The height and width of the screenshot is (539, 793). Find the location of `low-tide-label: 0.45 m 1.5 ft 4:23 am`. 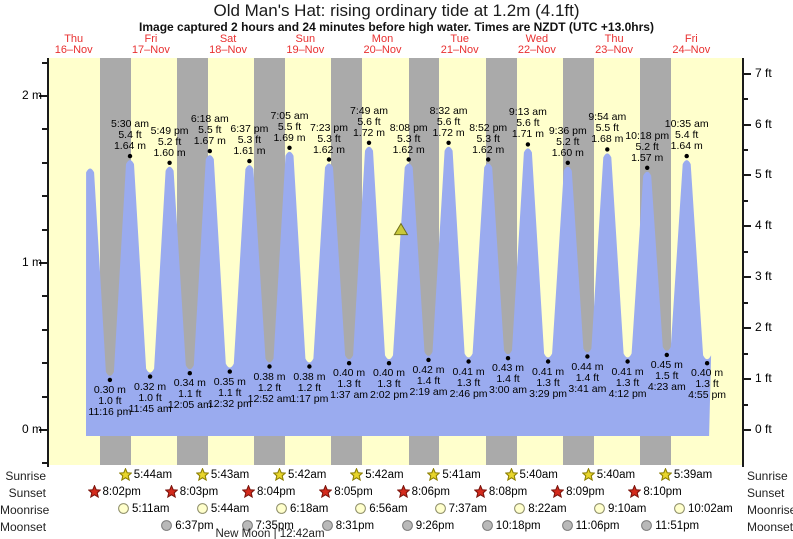

low-tide-label: 0.45 m 1.5 ft 4:23 am is located at coordinates (667, 376).